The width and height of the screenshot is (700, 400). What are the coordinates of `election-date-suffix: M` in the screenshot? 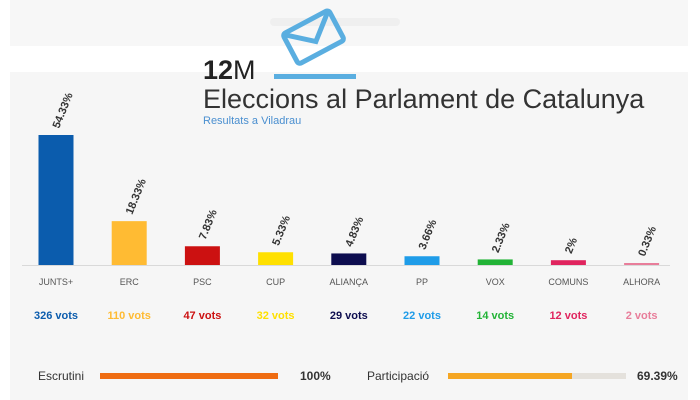 It's located at (244, 70).